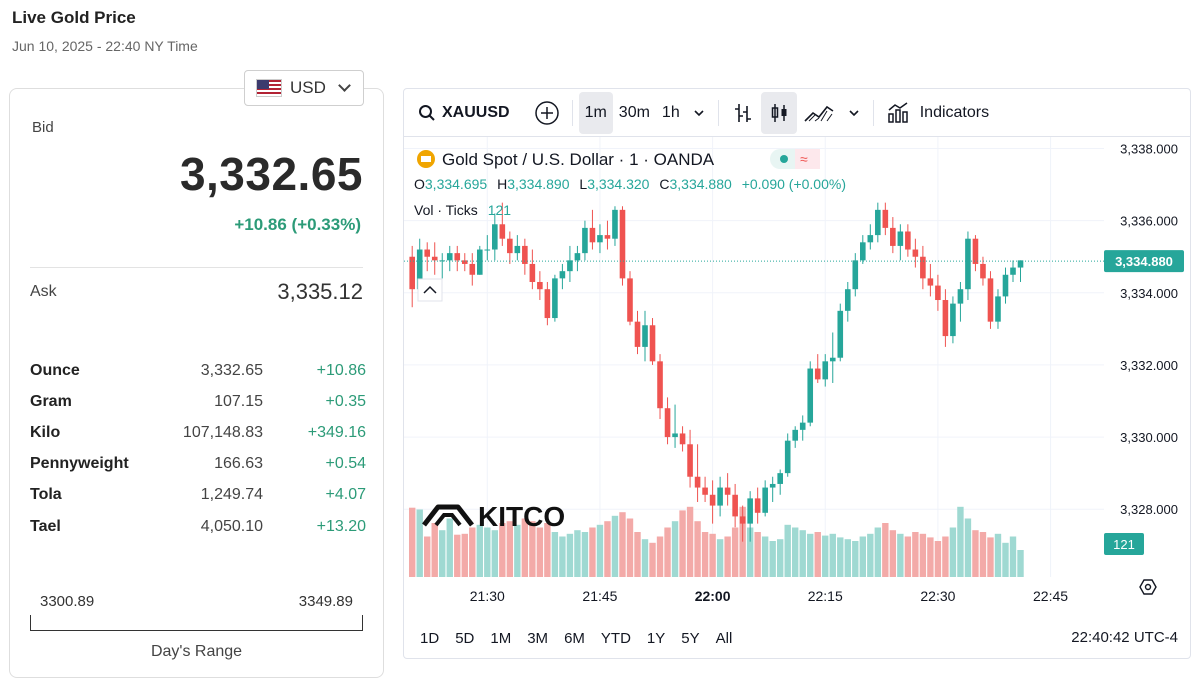 This screenshot has height=678, width=1195. I want to click on unit-row-gram: Gram 107.15 +0.35, so click(198, 401).